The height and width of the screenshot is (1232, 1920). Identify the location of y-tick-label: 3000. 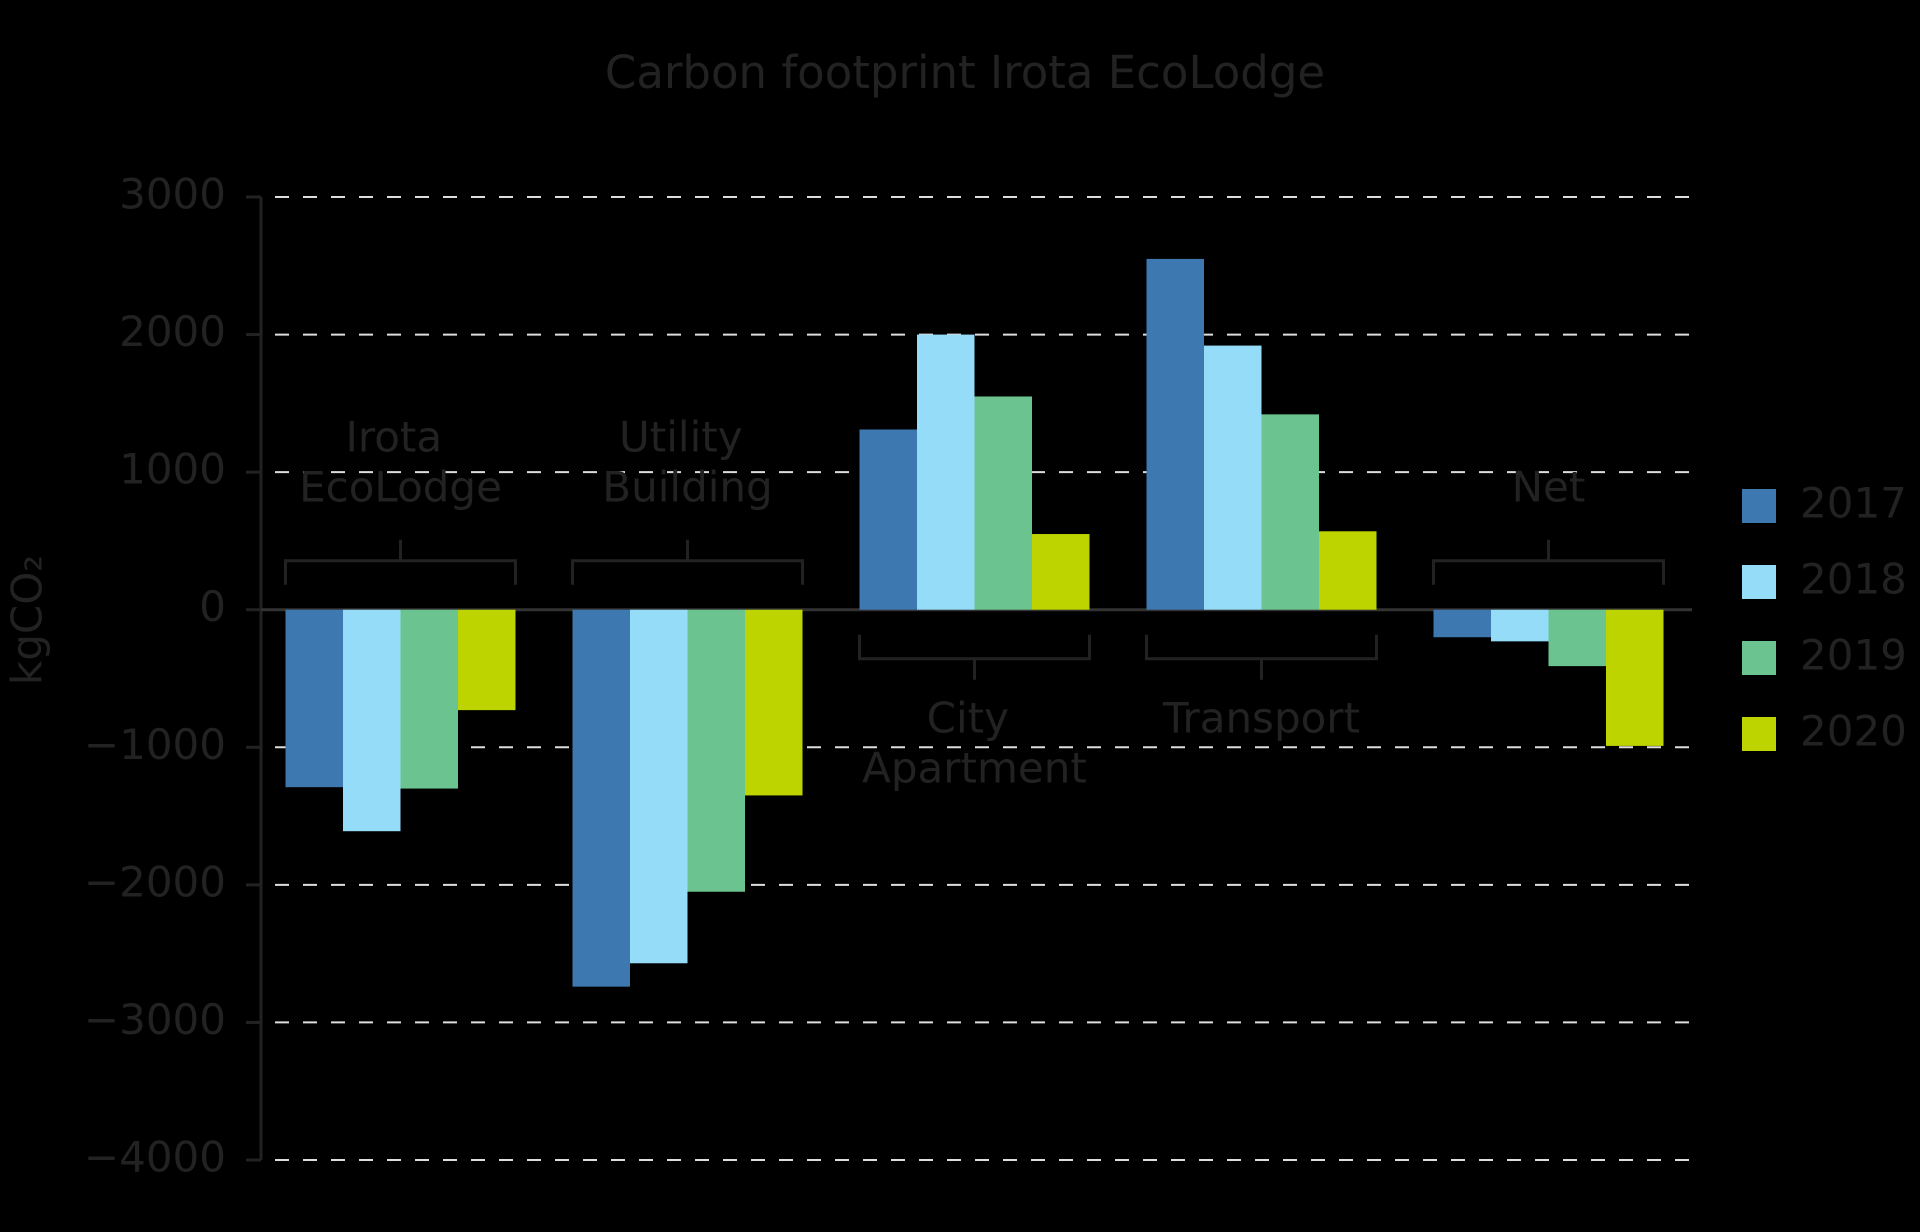
(172, 194).